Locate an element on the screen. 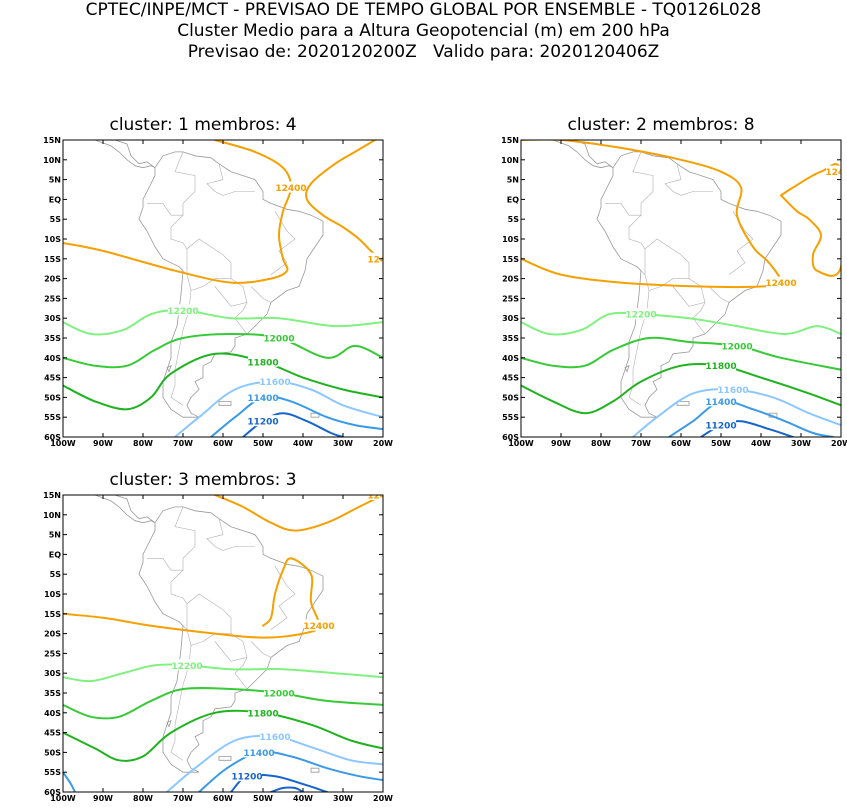 The height and width of the screenshot is (810, 847). lat-label: 5N is located at coordinates (55, 535).